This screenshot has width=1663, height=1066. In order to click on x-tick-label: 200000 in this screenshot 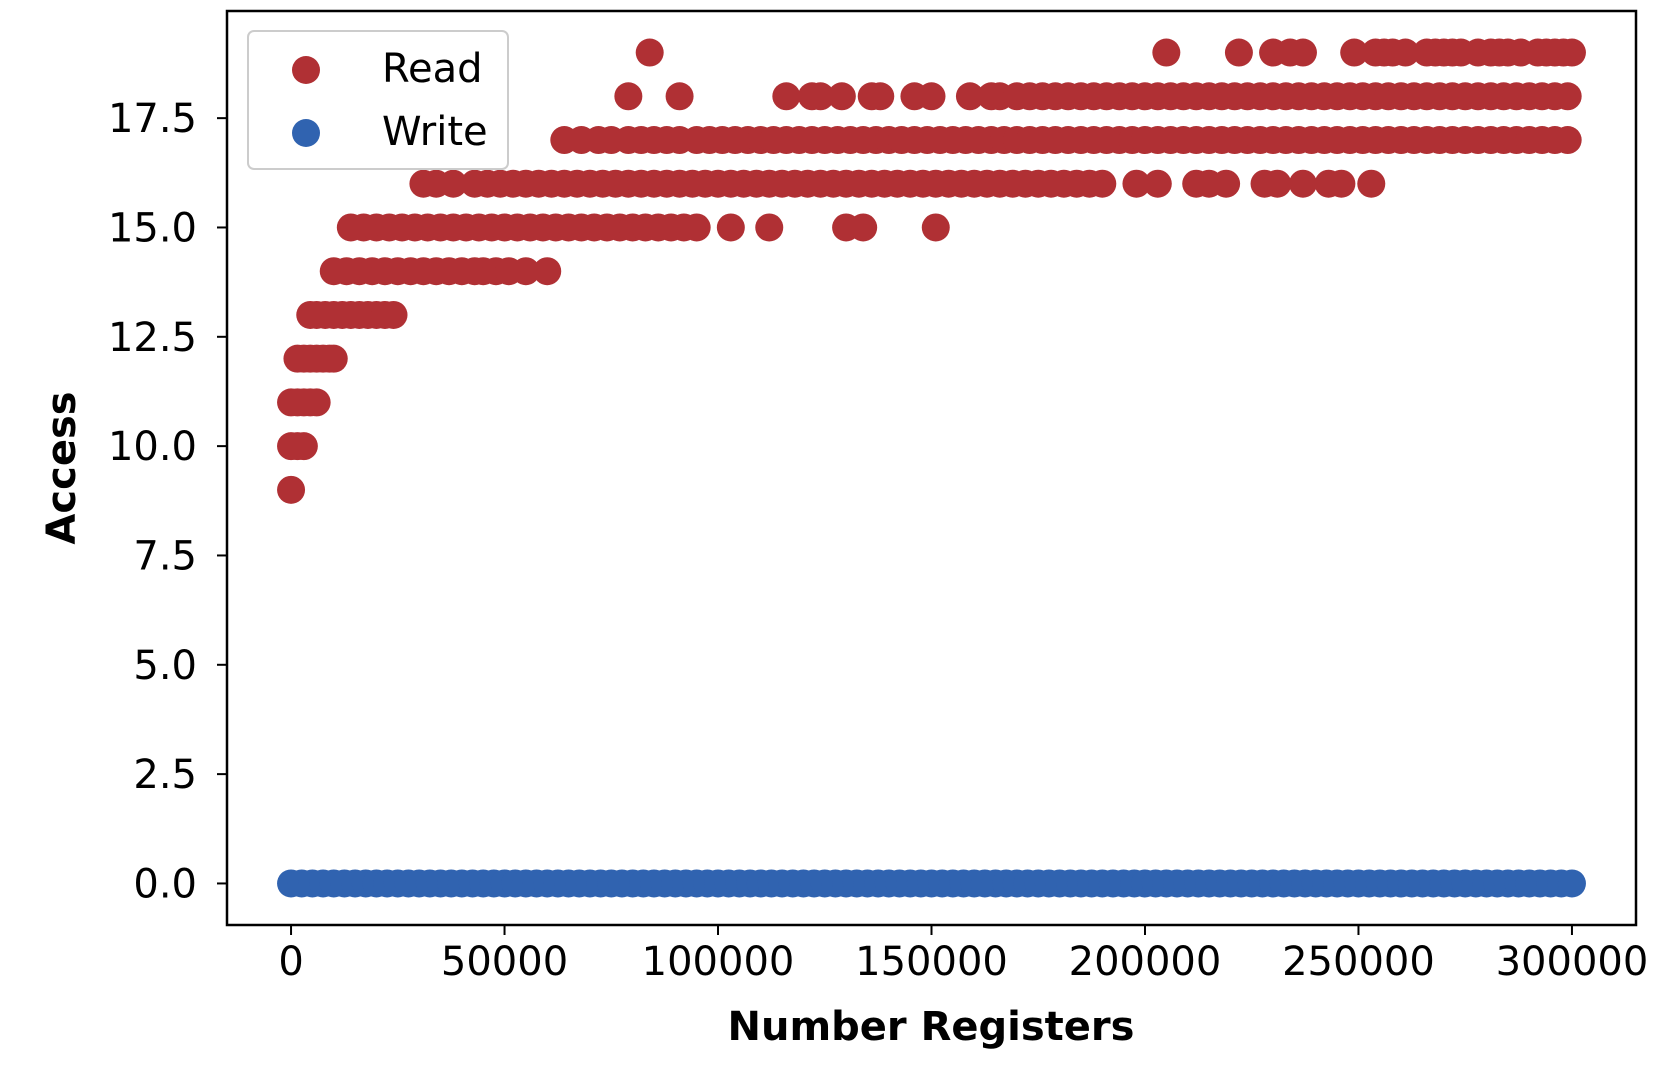, I will do `click(1145, 962)`.